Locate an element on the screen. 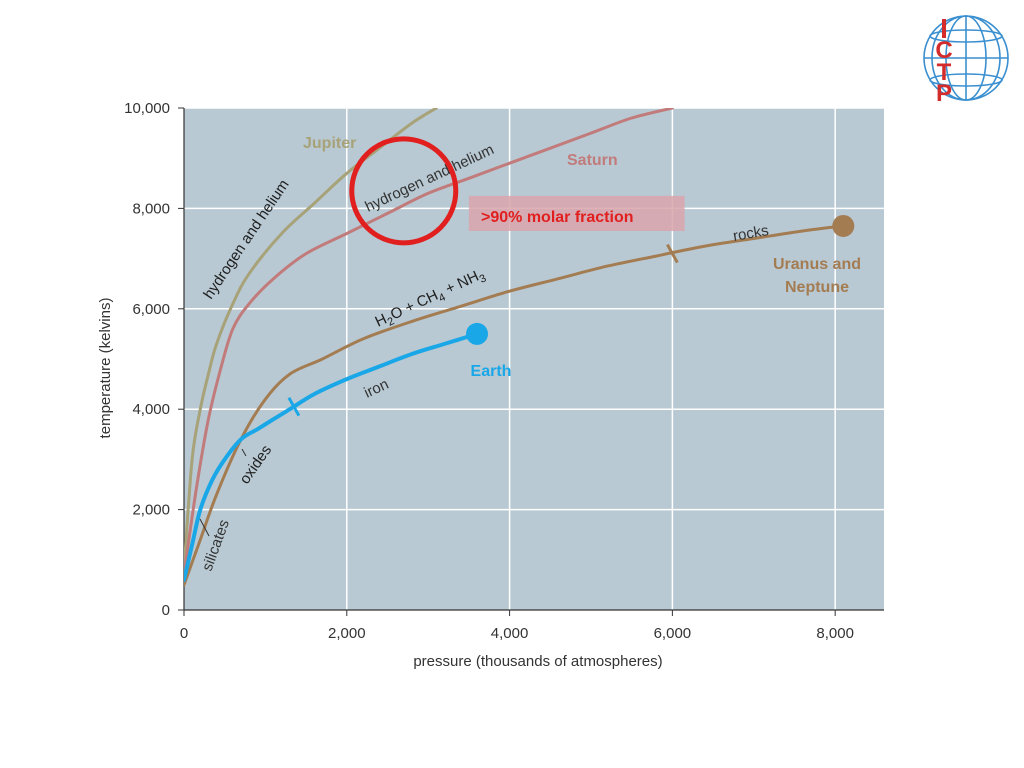  y-tick-label: 8,000 is located at coordinates (151, 208).